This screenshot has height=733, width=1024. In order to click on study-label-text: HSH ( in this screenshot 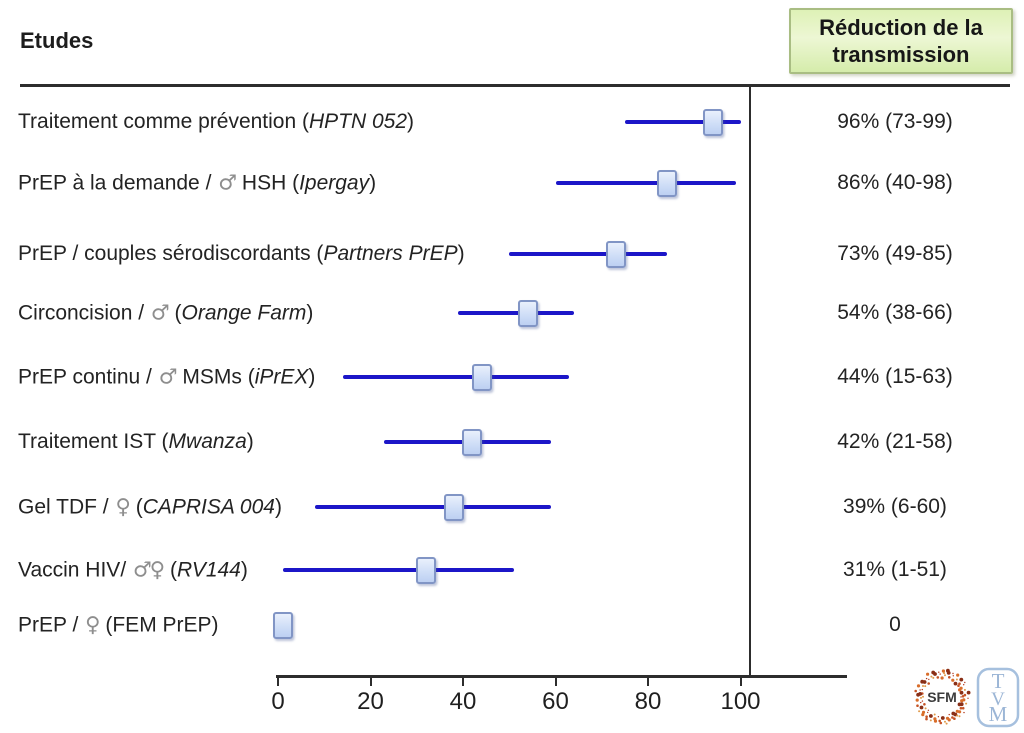, I will do `click(268, 183)`.